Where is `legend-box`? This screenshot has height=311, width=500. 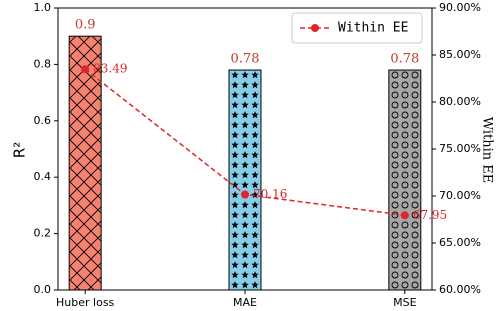
legend-box is located at coordinates (357, 28).